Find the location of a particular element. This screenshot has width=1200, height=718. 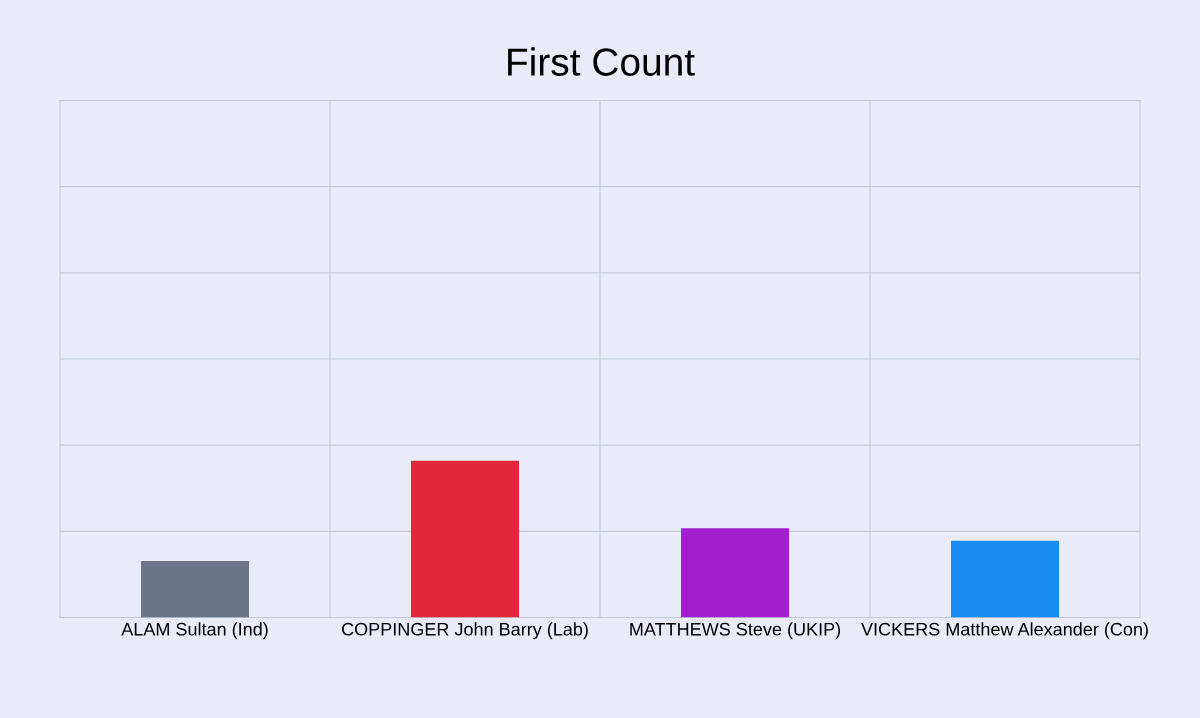

x-tick-label: VICKERS Matthew Alexander (Con) is located at coordinates (1004, 631).